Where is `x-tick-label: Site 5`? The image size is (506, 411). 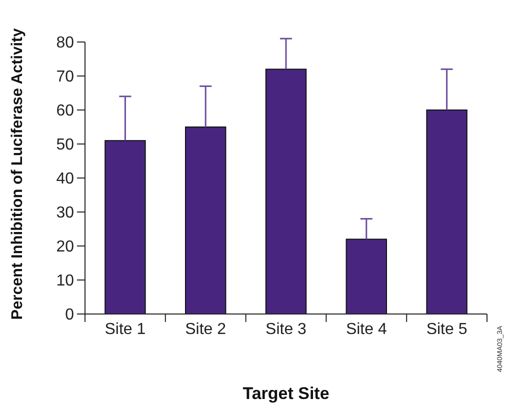 x-tick-label: Site 5 is located at coordinates (447, 329).